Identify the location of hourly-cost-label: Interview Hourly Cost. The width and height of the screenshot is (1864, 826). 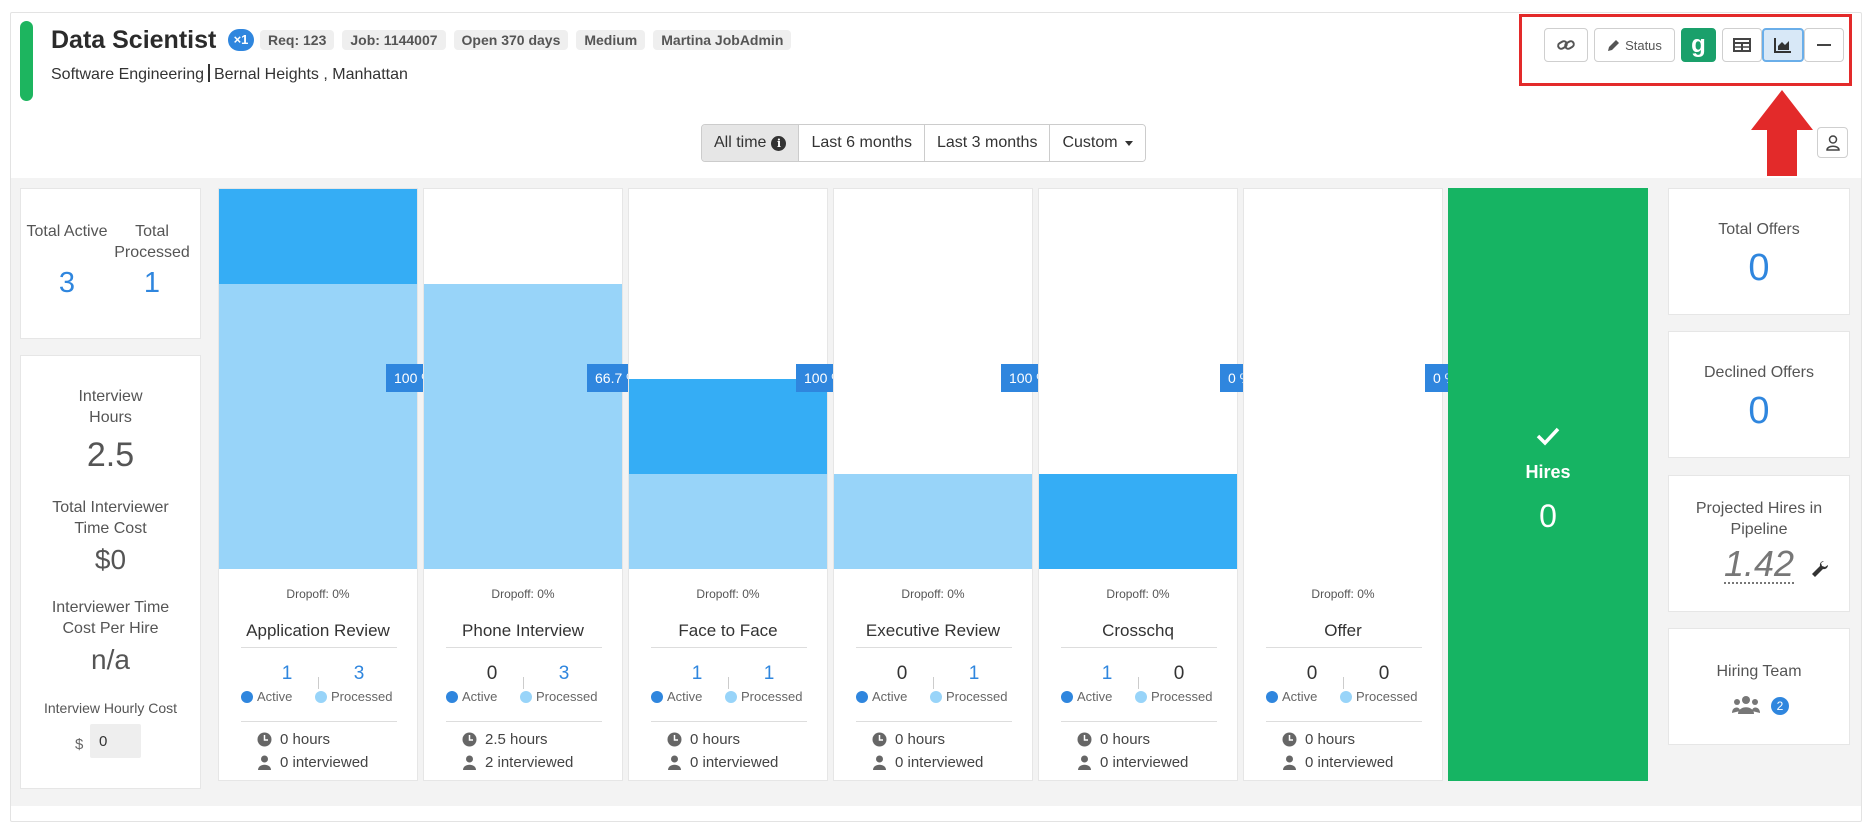
(110, 708).